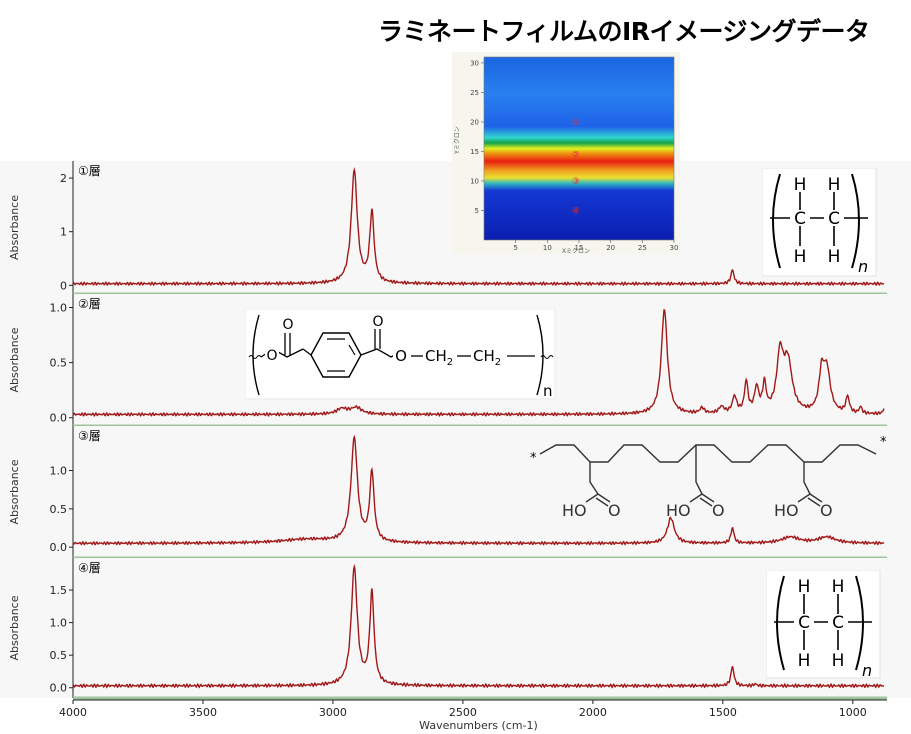  I want to click on y-tick-label: 1.5, so click(59, 590).